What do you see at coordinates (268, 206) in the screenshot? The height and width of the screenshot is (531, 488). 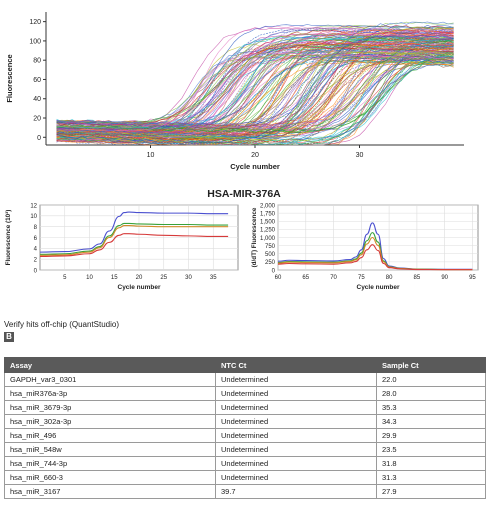 I see `y-tick-label: 2,000` at bounding box center [268, 206].